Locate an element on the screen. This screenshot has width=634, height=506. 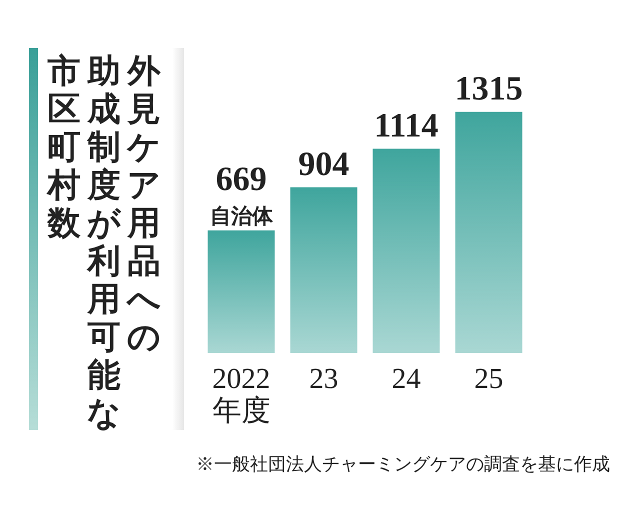
data-label: 1114 is located at coordinates (406, 125).